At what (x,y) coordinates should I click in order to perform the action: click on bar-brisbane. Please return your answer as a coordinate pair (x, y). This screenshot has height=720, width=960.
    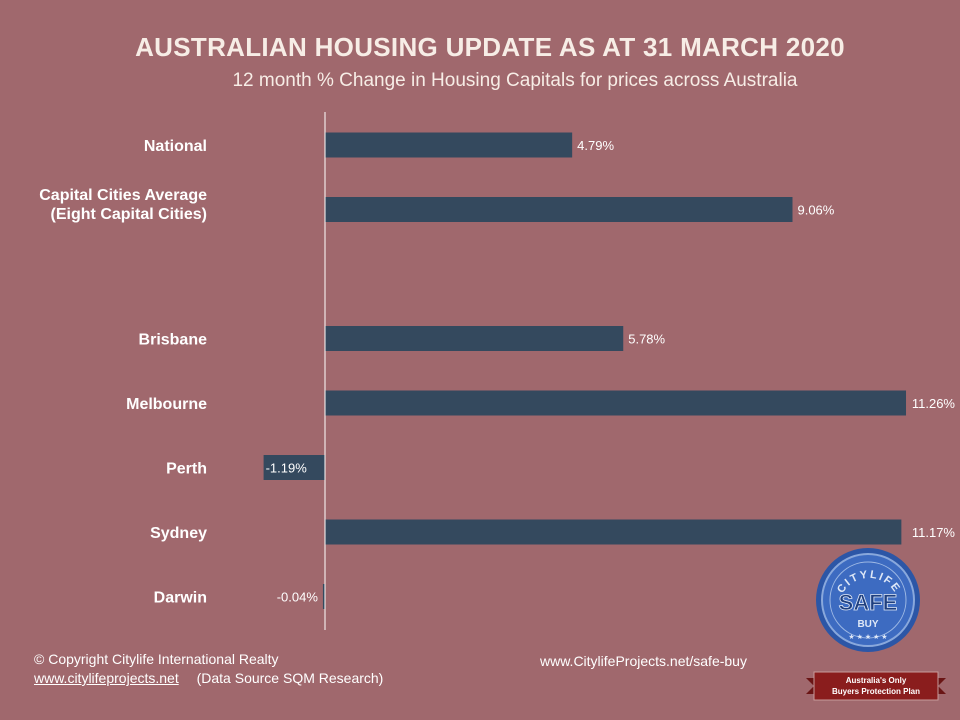
    Looking at the image, I should click on (474, 338).